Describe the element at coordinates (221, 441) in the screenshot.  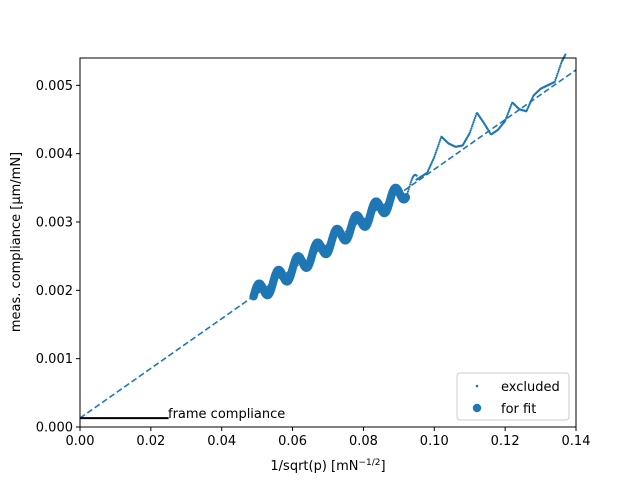
I see `x-tick-label: 0.04` at that location.